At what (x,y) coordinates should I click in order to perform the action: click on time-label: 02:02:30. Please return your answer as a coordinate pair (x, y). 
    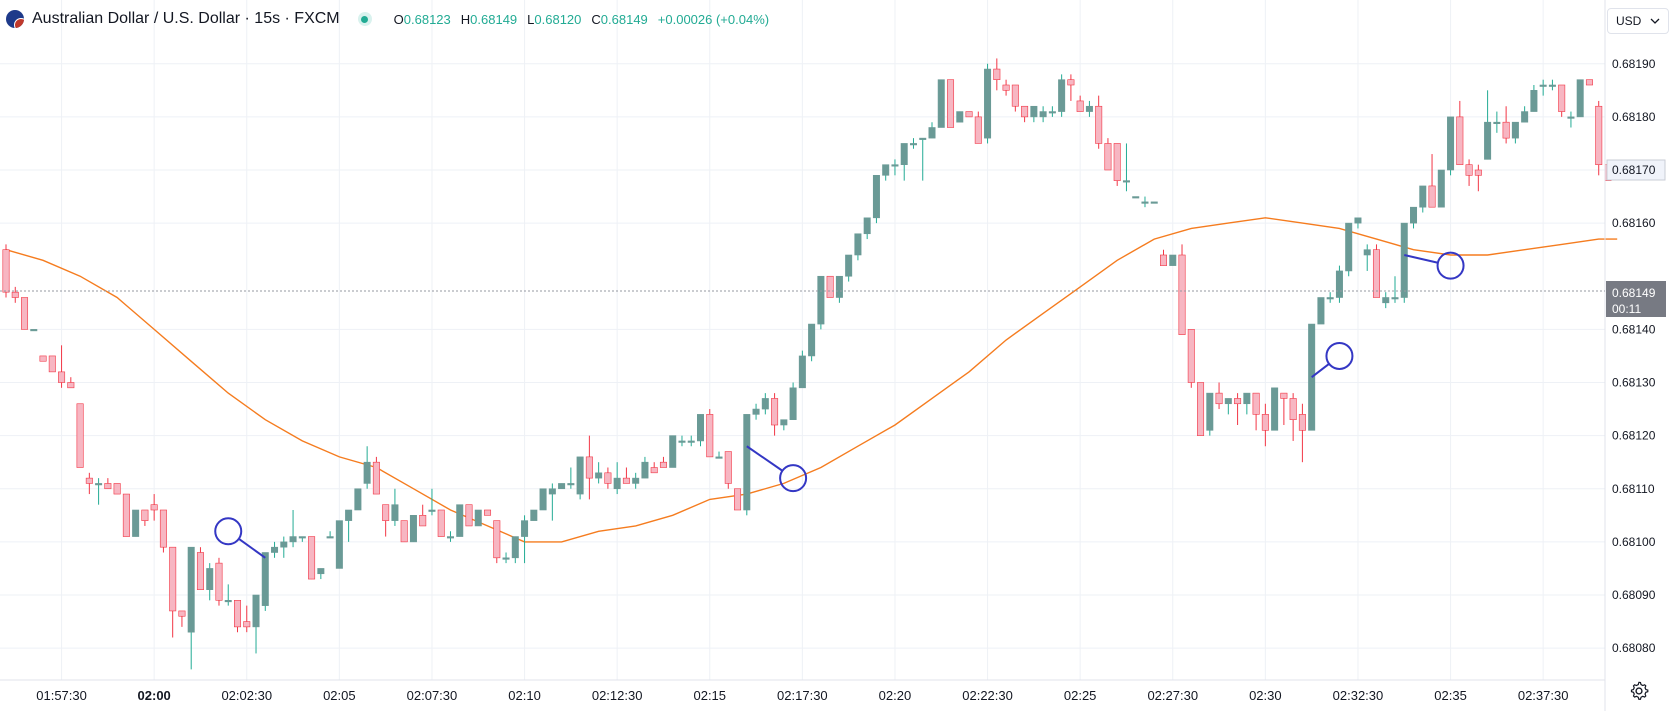
    Looking at the image, I should click on (246, 695).